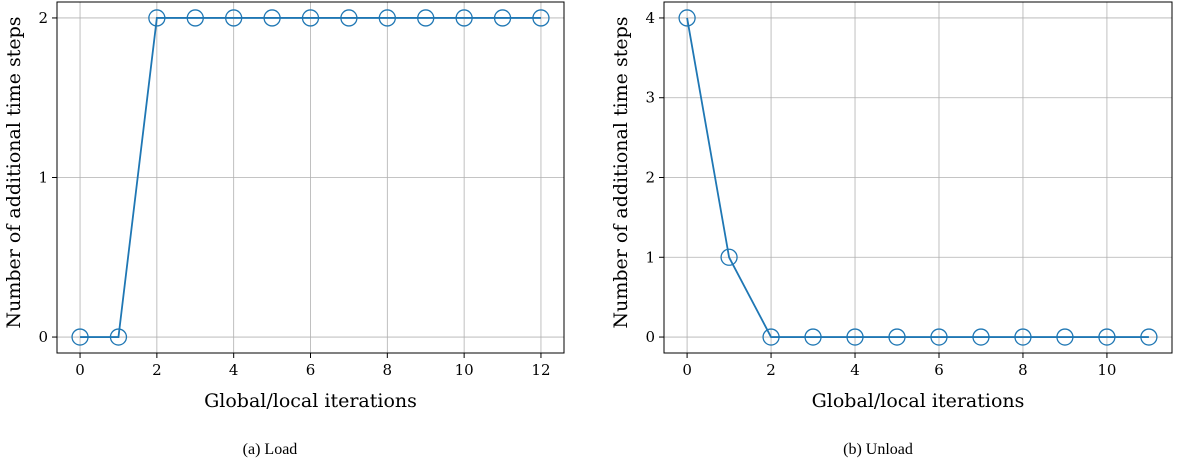  What do you see at coordinates (878, 449) in the screenshot?
I see `caption-unload: (b) Unload` at bounding box center [878, 449].